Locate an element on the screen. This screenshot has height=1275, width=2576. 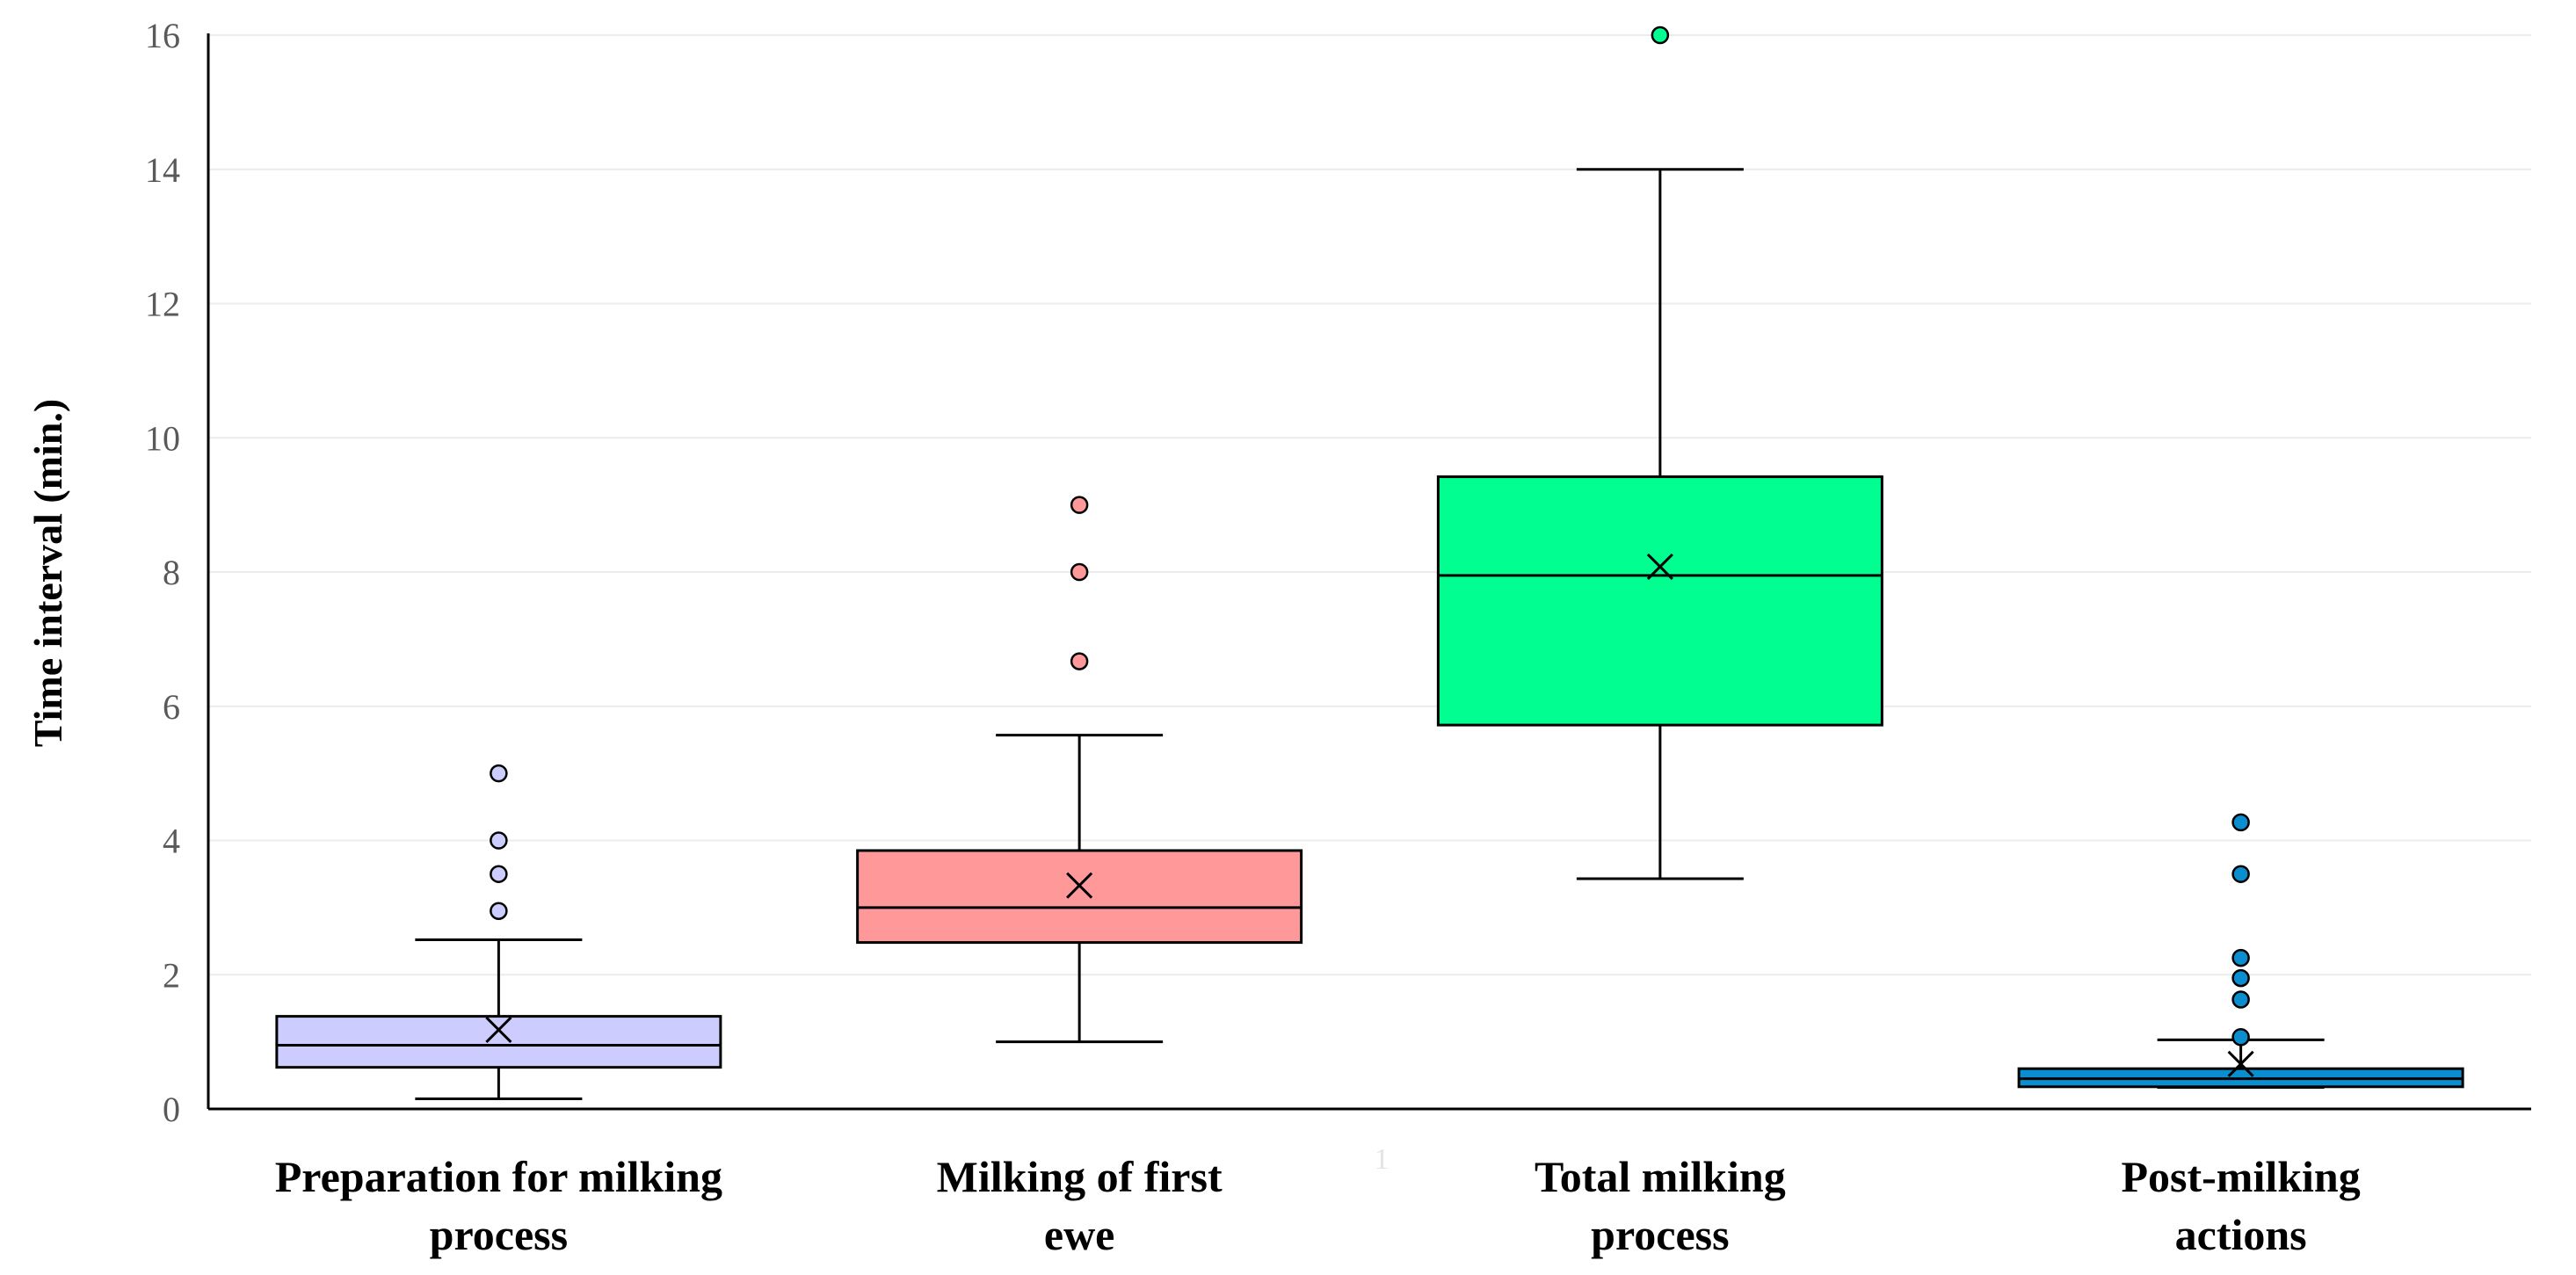
y-tick-label: 12 is located at coordinates (162, 304).